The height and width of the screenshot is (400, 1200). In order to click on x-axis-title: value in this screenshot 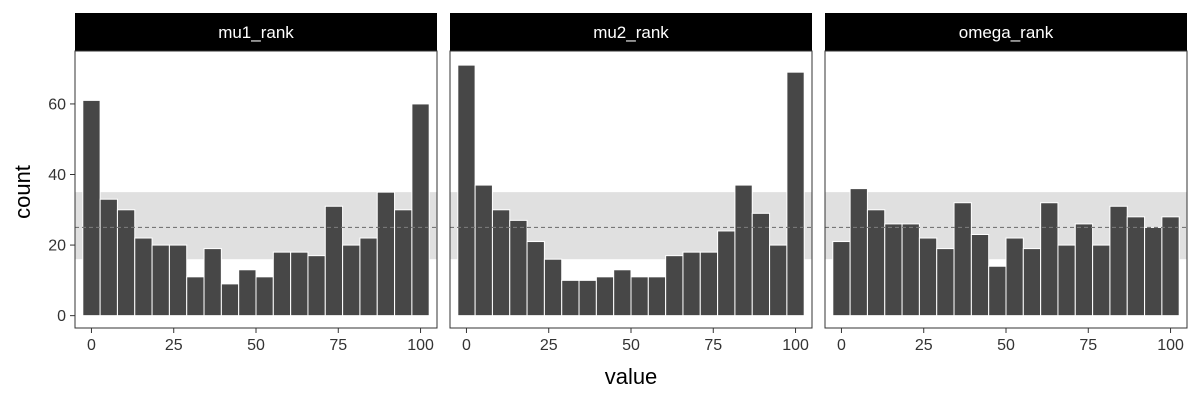, I will do `click(631, 376)`.